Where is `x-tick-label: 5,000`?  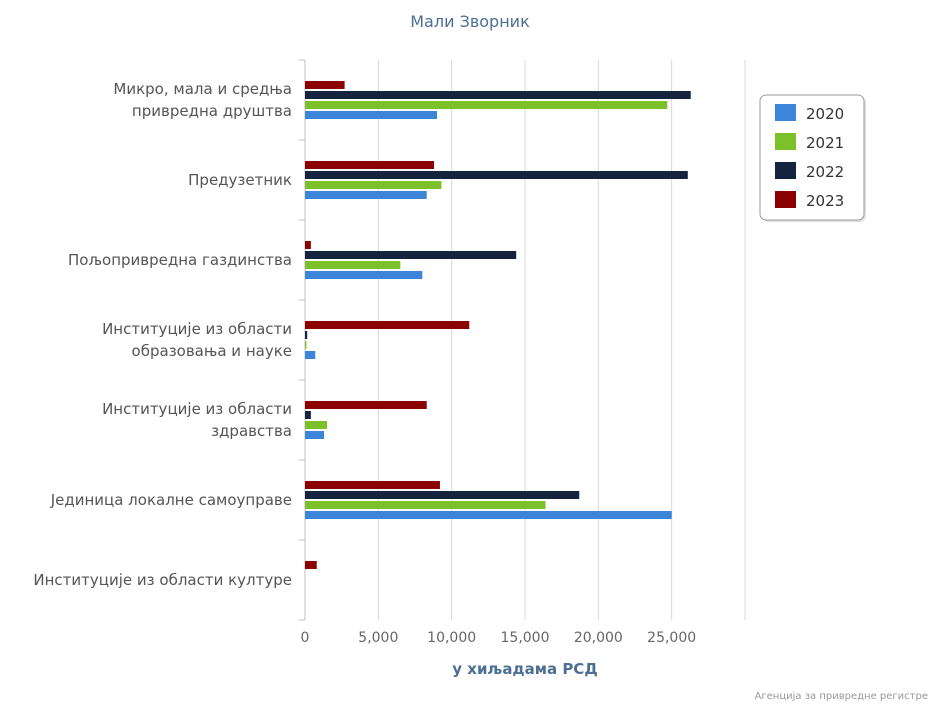
x-tick-label: 5,000 is located at coordinates (378, 638).